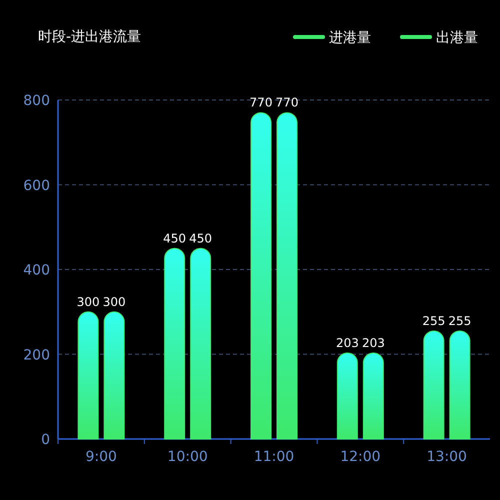 The image size is (500, 500). I want to click on y-tick-label: 600, so click(36, 186).